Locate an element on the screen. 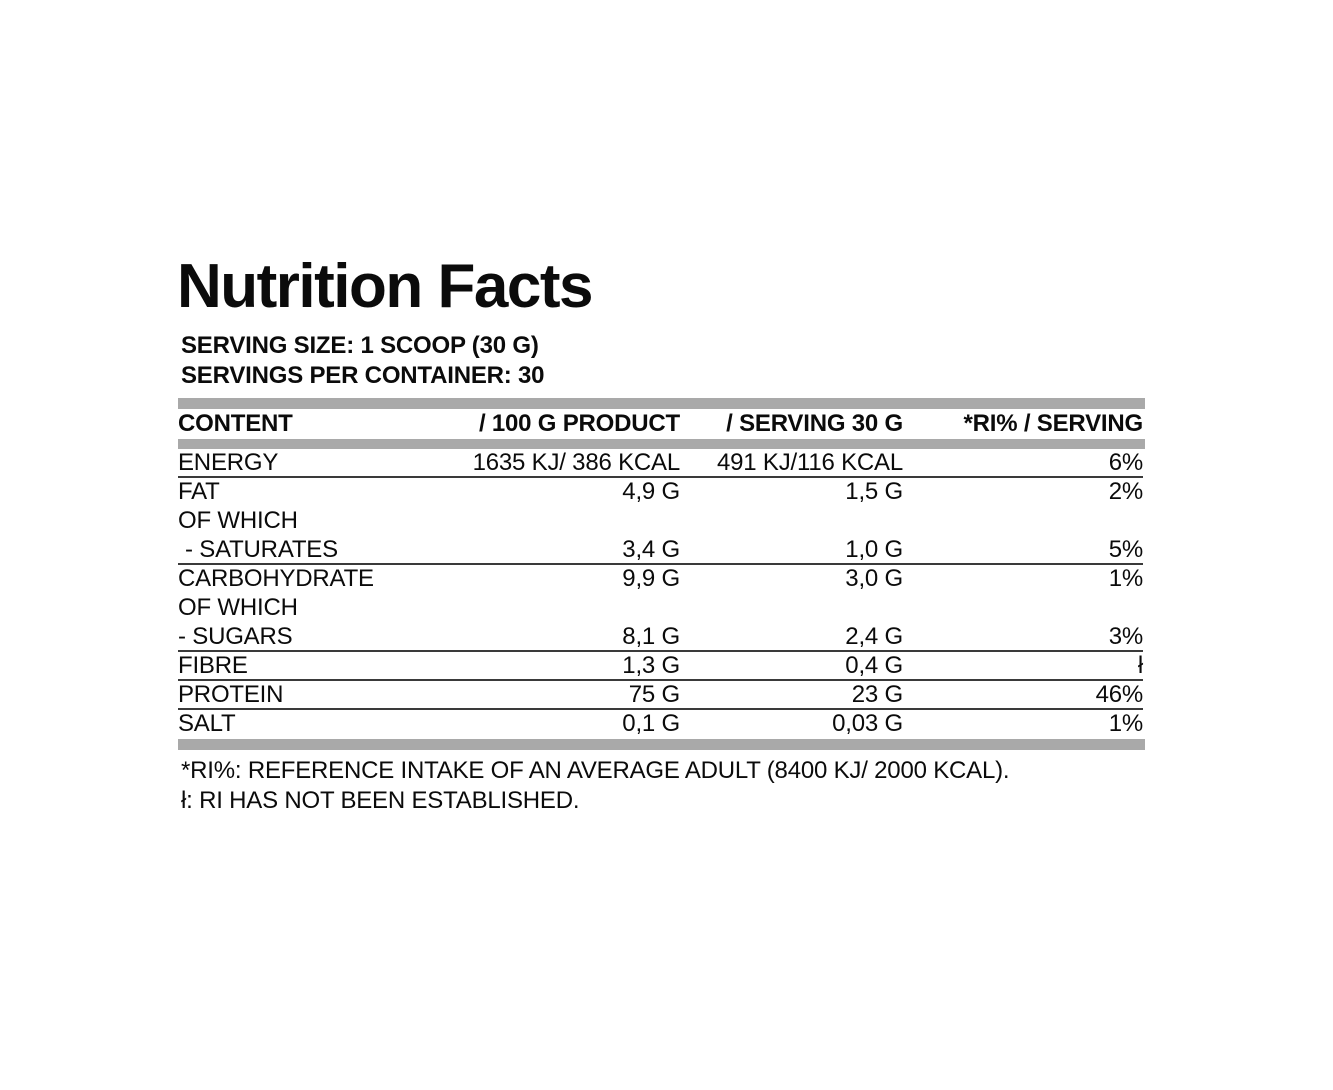 Image resolution: width=1333 pixels, height=1090 pixels. row-value-per-100g: 9,9 G is located at coordinates (651, 578).